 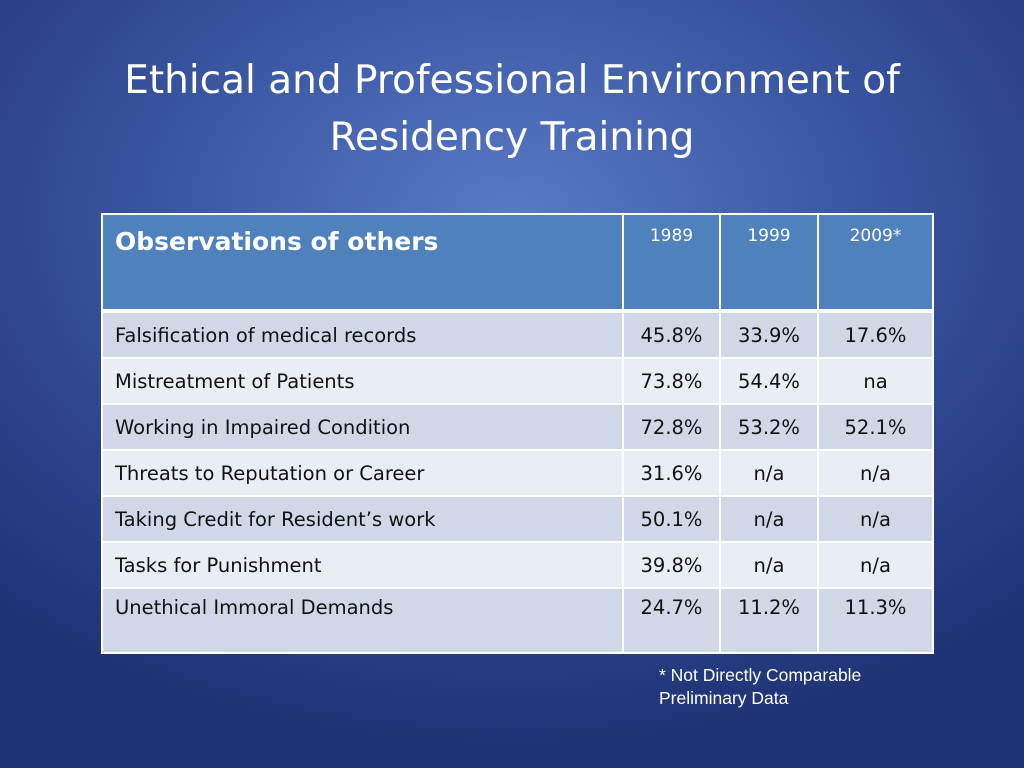 What do you see at coordinates (362, 473) in the screenshot?
I see `row-label: Threats to Reputation or Career` at bounding box center [362, 473].